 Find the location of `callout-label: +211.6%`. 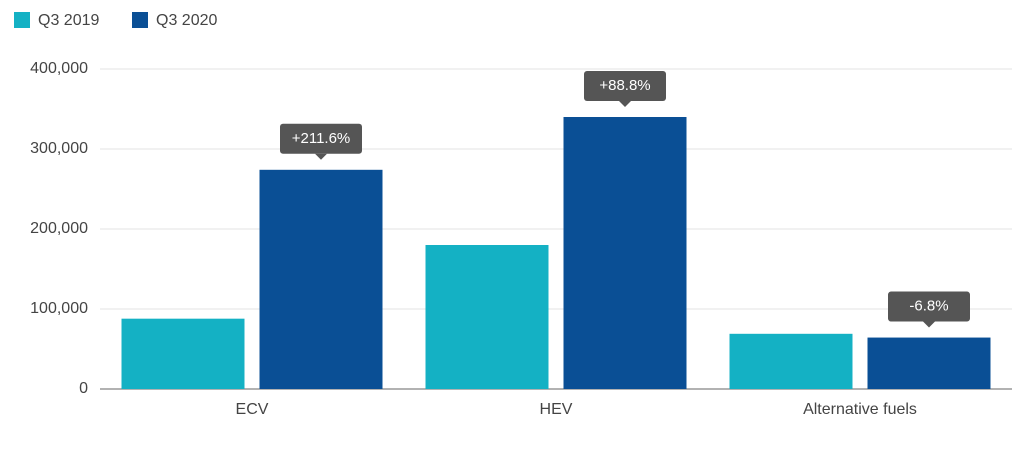

callout-label: +211.6% is located at coordinates (321, 138).